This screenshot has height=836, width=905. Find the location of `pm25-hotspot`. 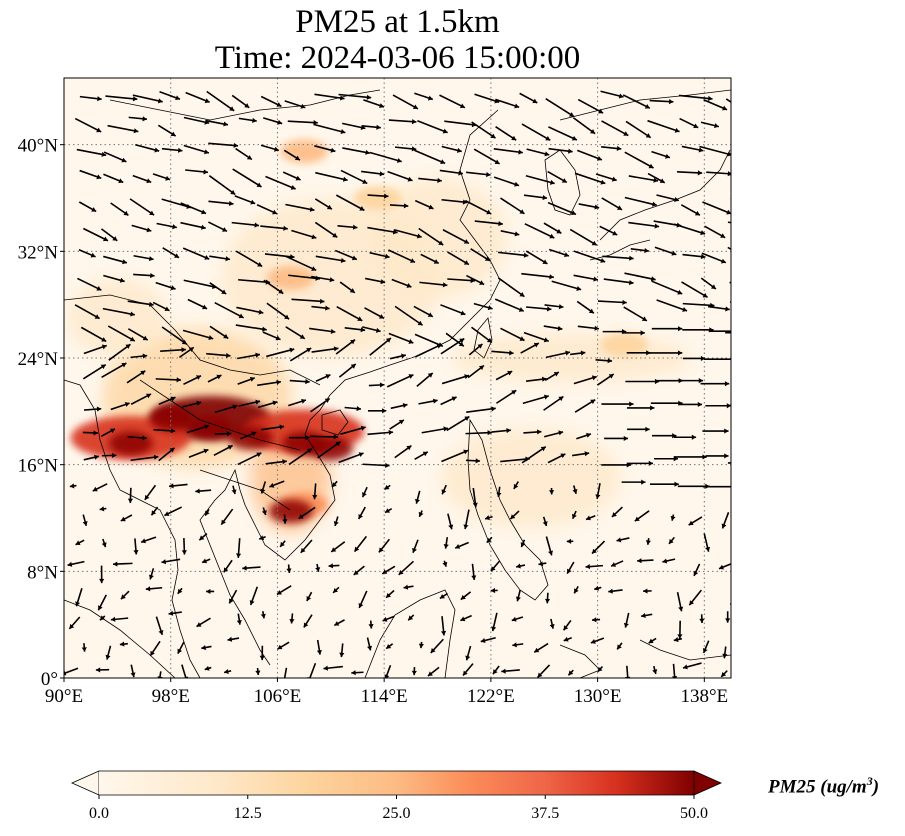

pm25-hotspot is located at coordinates (290, 278).